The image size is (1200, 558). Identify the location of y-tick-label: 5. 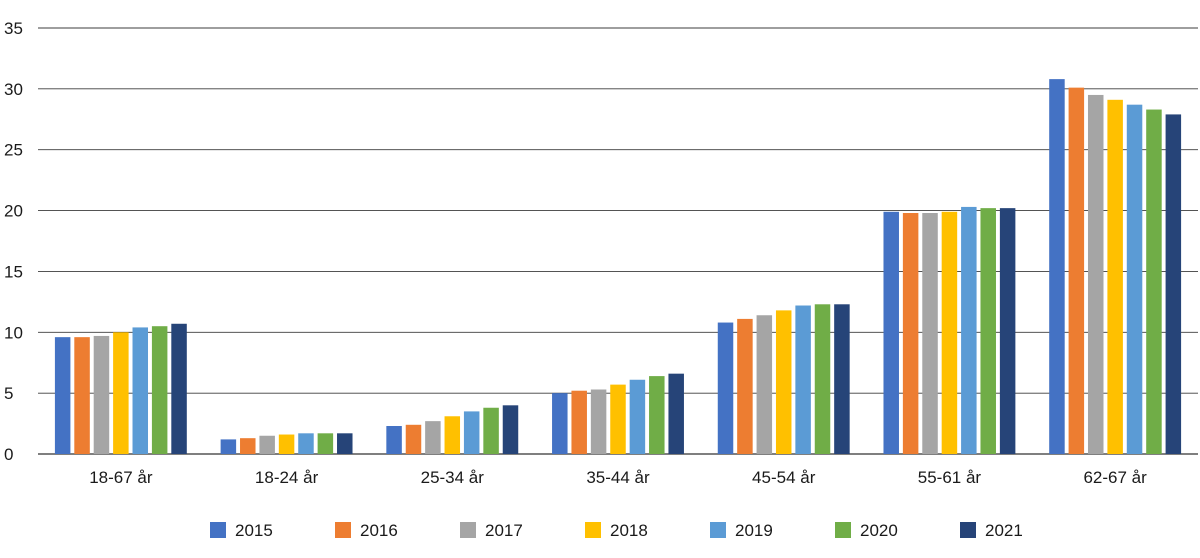
(8, 393).